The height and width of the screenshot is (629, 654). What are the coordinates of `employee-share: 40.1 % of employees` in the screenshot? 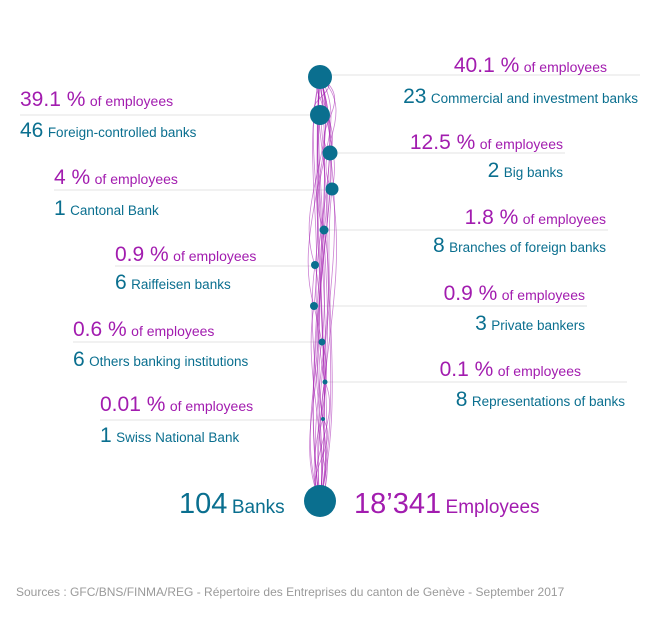 It's located at (530, 66).